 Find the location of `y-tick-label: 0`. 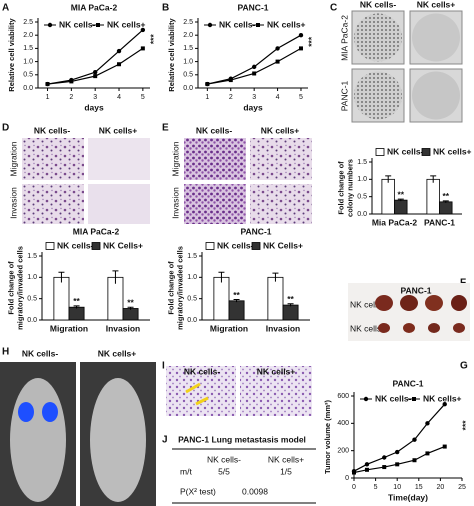

y-tick-label: 0 is located at coordinates (347, 478).